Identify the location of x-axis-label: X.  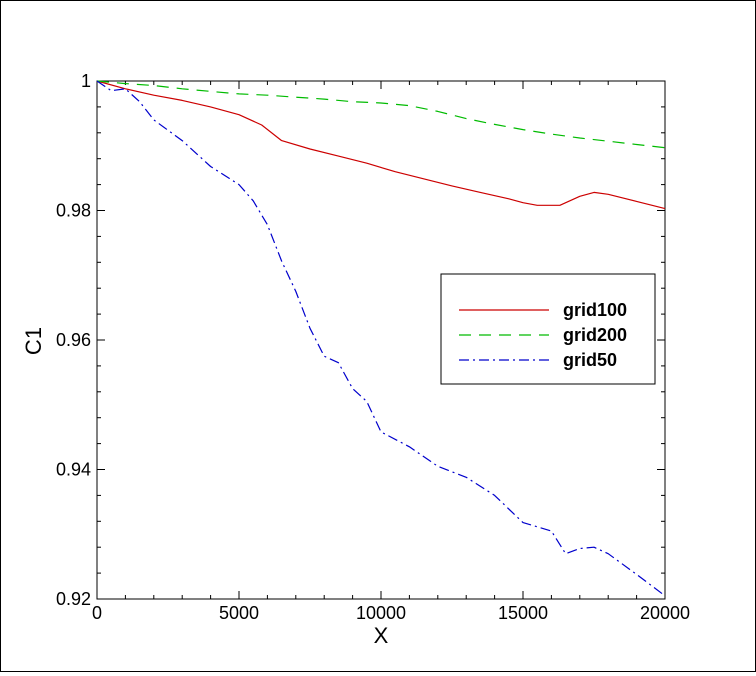
(381, 635).